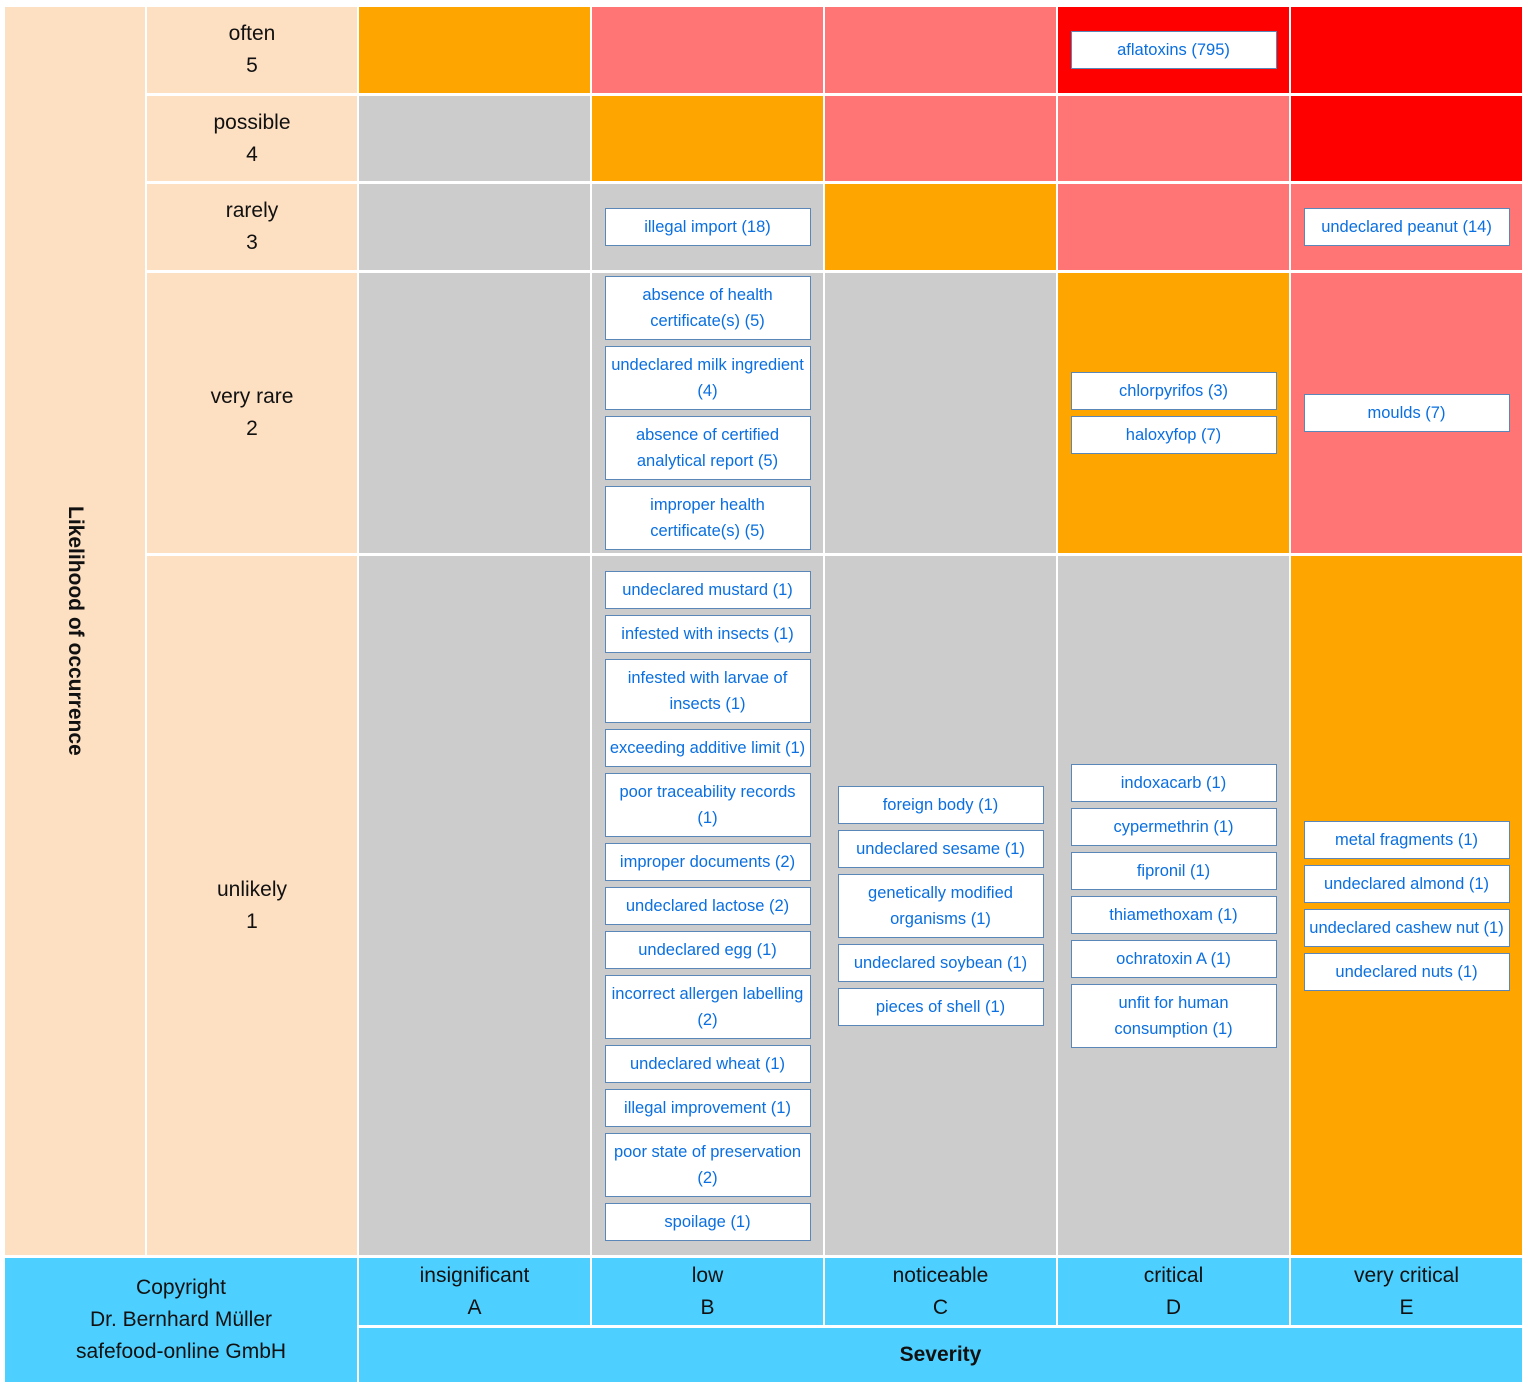 Image resolution: width=1528 pixels, height=1385 pixels. What do you see at coordinates (252, 50) in the screenshot?
I see `likelihood-label: often 5` at bounding box center [252, 50].